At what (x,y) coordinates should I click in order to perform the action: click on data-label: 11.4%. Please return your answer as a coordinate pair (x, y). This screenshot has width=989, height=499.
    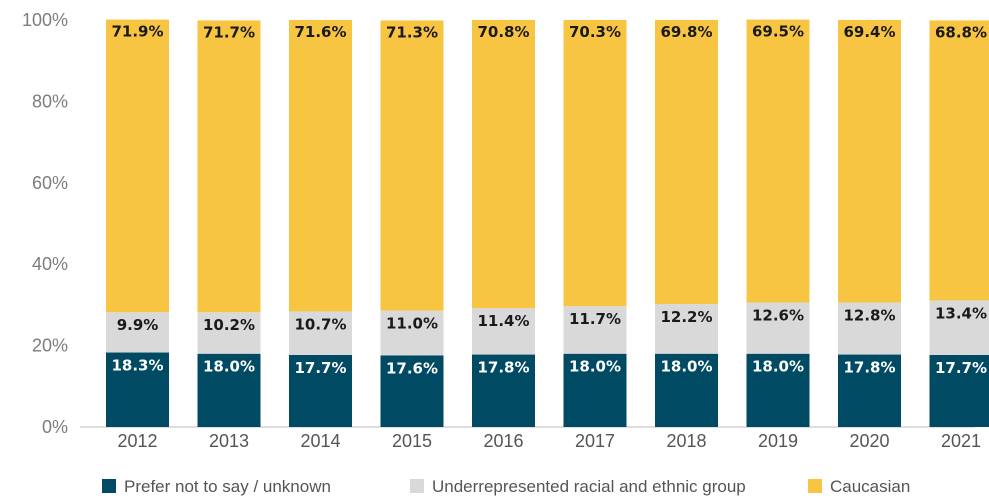
    Looking at the image, I should click on (503, 321).